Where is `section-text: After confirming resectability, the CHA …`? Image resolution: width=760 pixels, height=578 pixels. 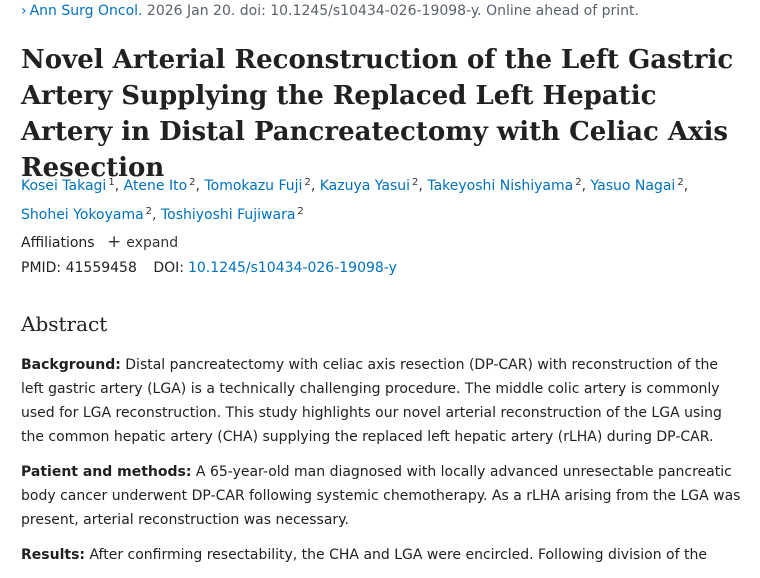 section-text: After confirming resectability, the CHA … is located at coordinates (396, 555).